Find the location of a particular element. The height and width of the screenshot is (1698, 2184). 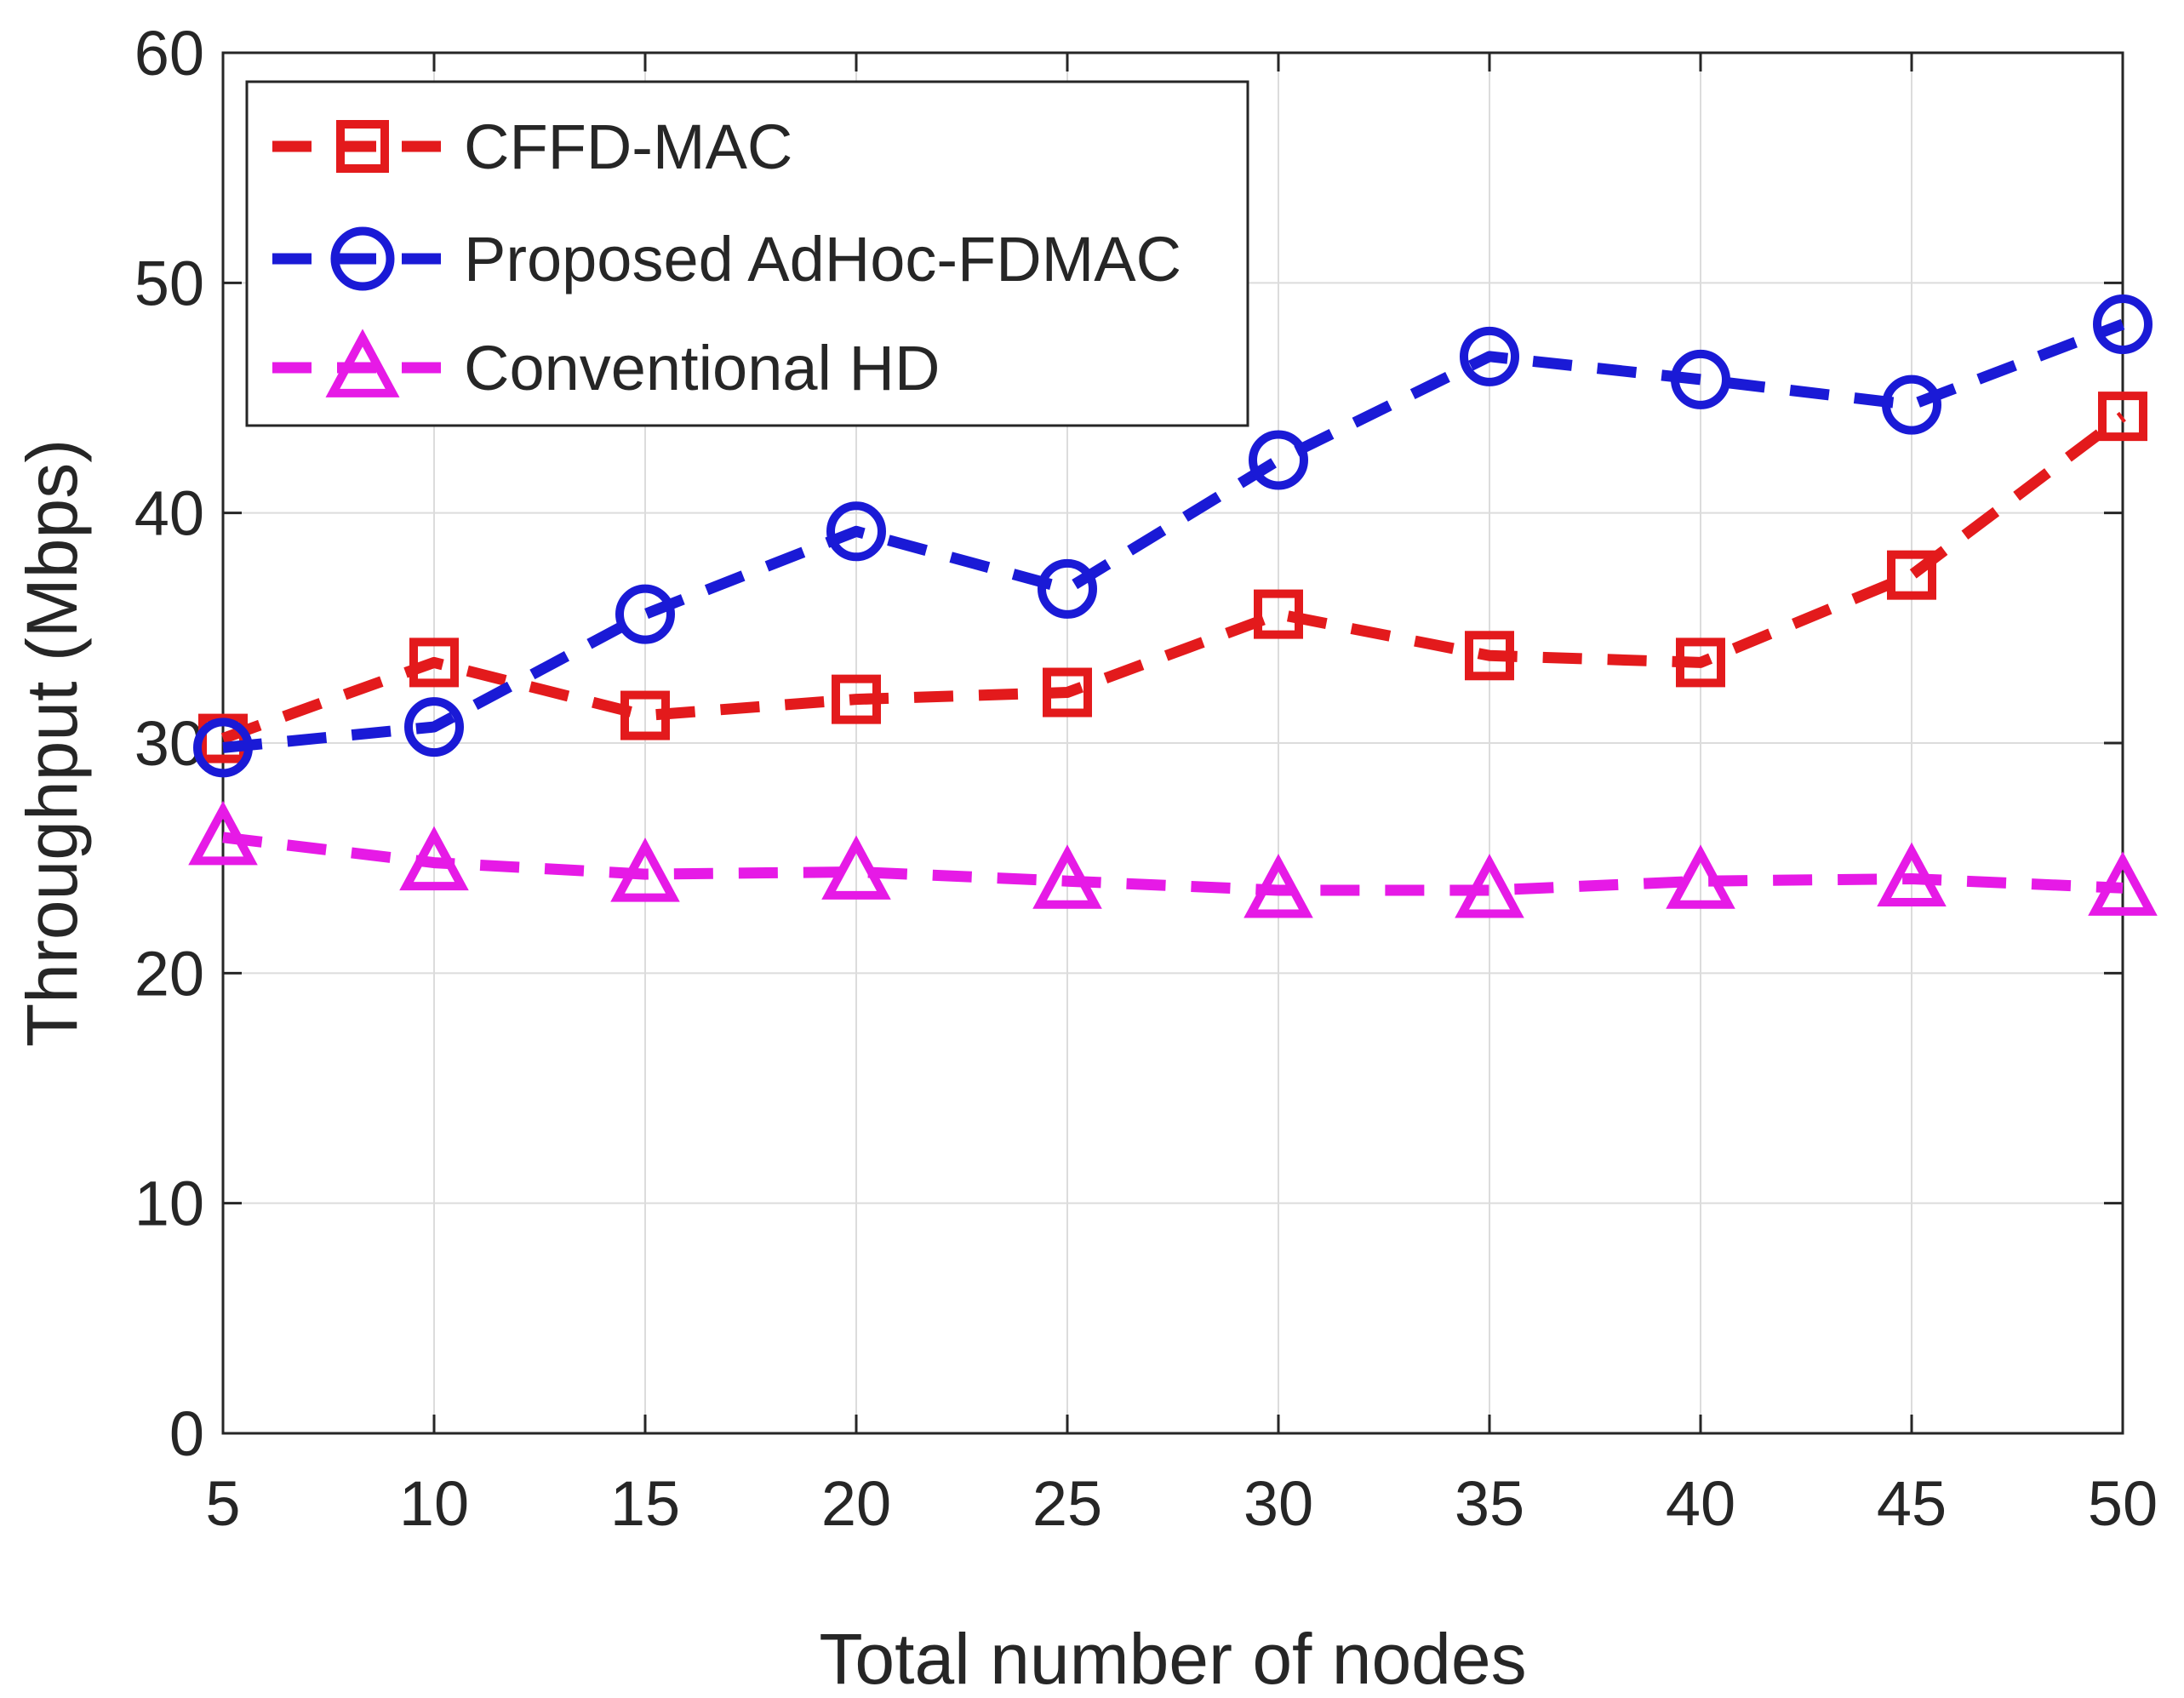

series-line is located at coordinates (1173, 864).